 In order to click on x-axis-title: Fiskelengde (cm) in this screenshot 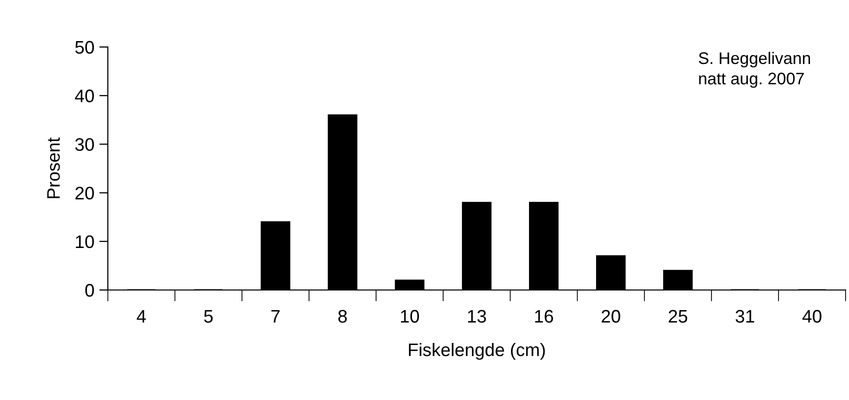, I will do `click(476, 351)`.